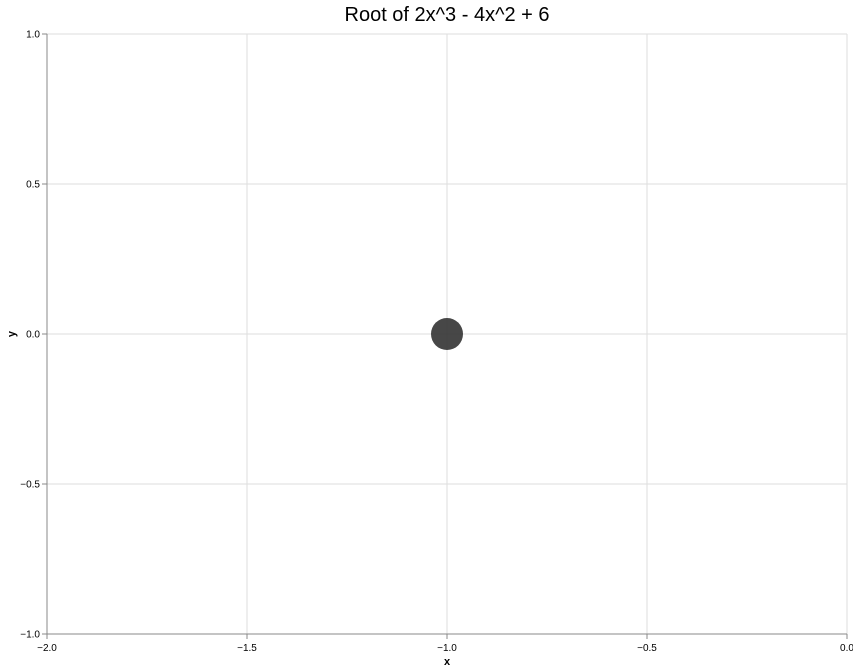 Image resolution: width=853 pixels, height=671 pixels. I want to click on x-tick-label: 0.0, so click(846, 648).